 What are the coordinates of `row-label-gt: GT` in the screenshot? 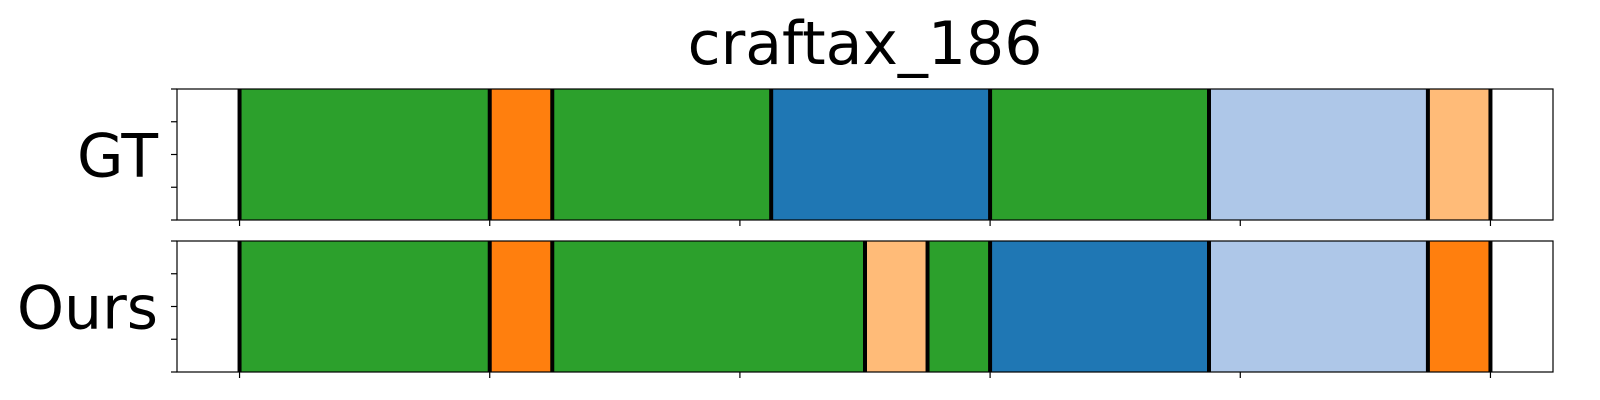 It's located at (117, 157).